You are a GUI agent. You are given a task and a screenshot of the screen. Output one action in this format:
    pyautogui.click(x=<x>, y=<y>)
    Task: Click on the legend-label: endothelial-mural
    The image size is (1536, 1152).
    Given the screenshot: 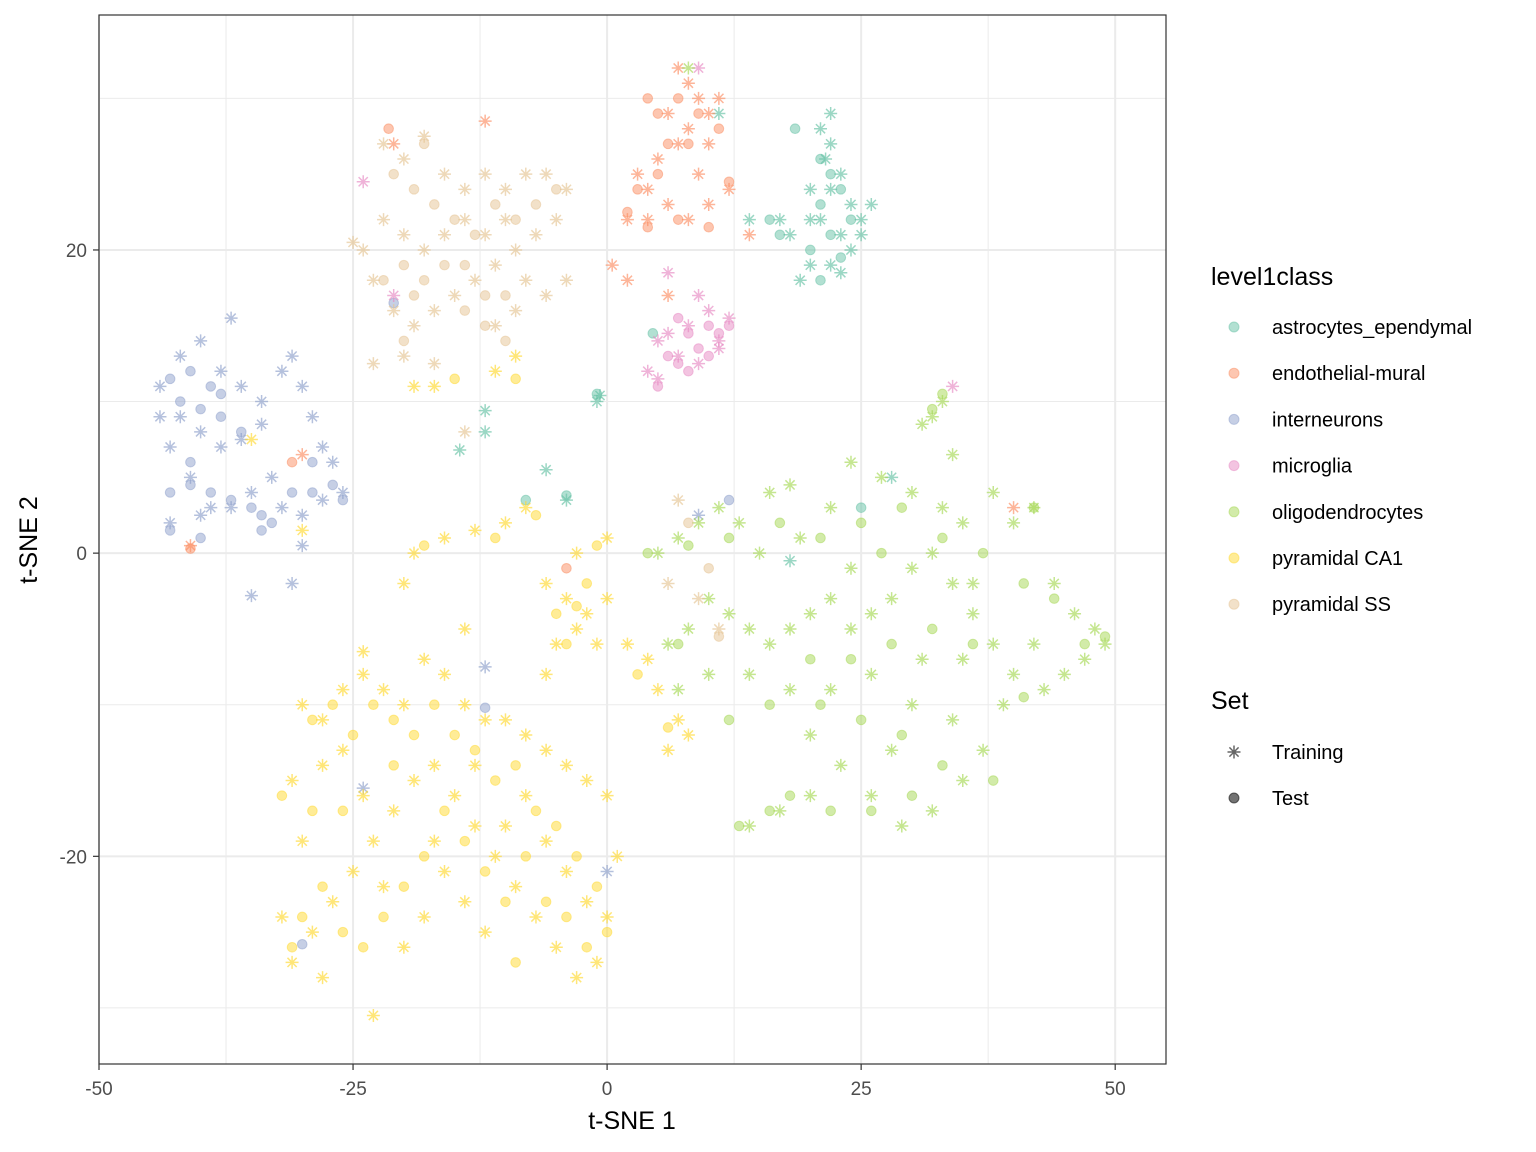 What is the action you would take?
    pyautogui.click(x=1348, y=374)
    